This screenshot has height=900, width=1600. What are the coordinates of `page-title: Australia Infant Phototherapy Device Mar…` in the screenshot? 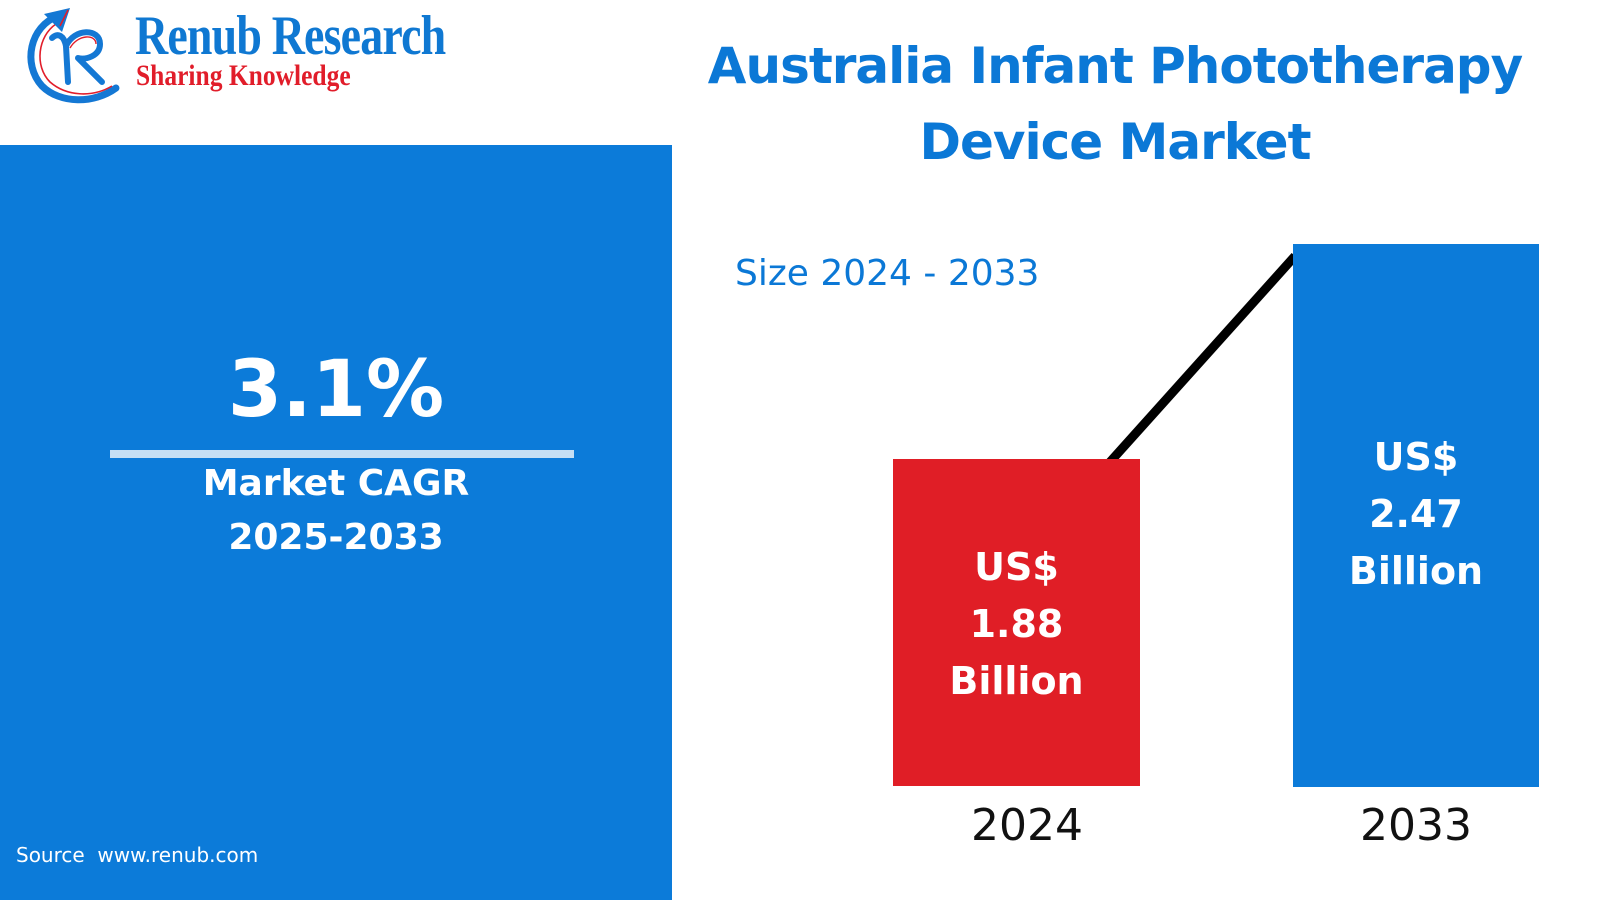 It's located at (1115, 104).